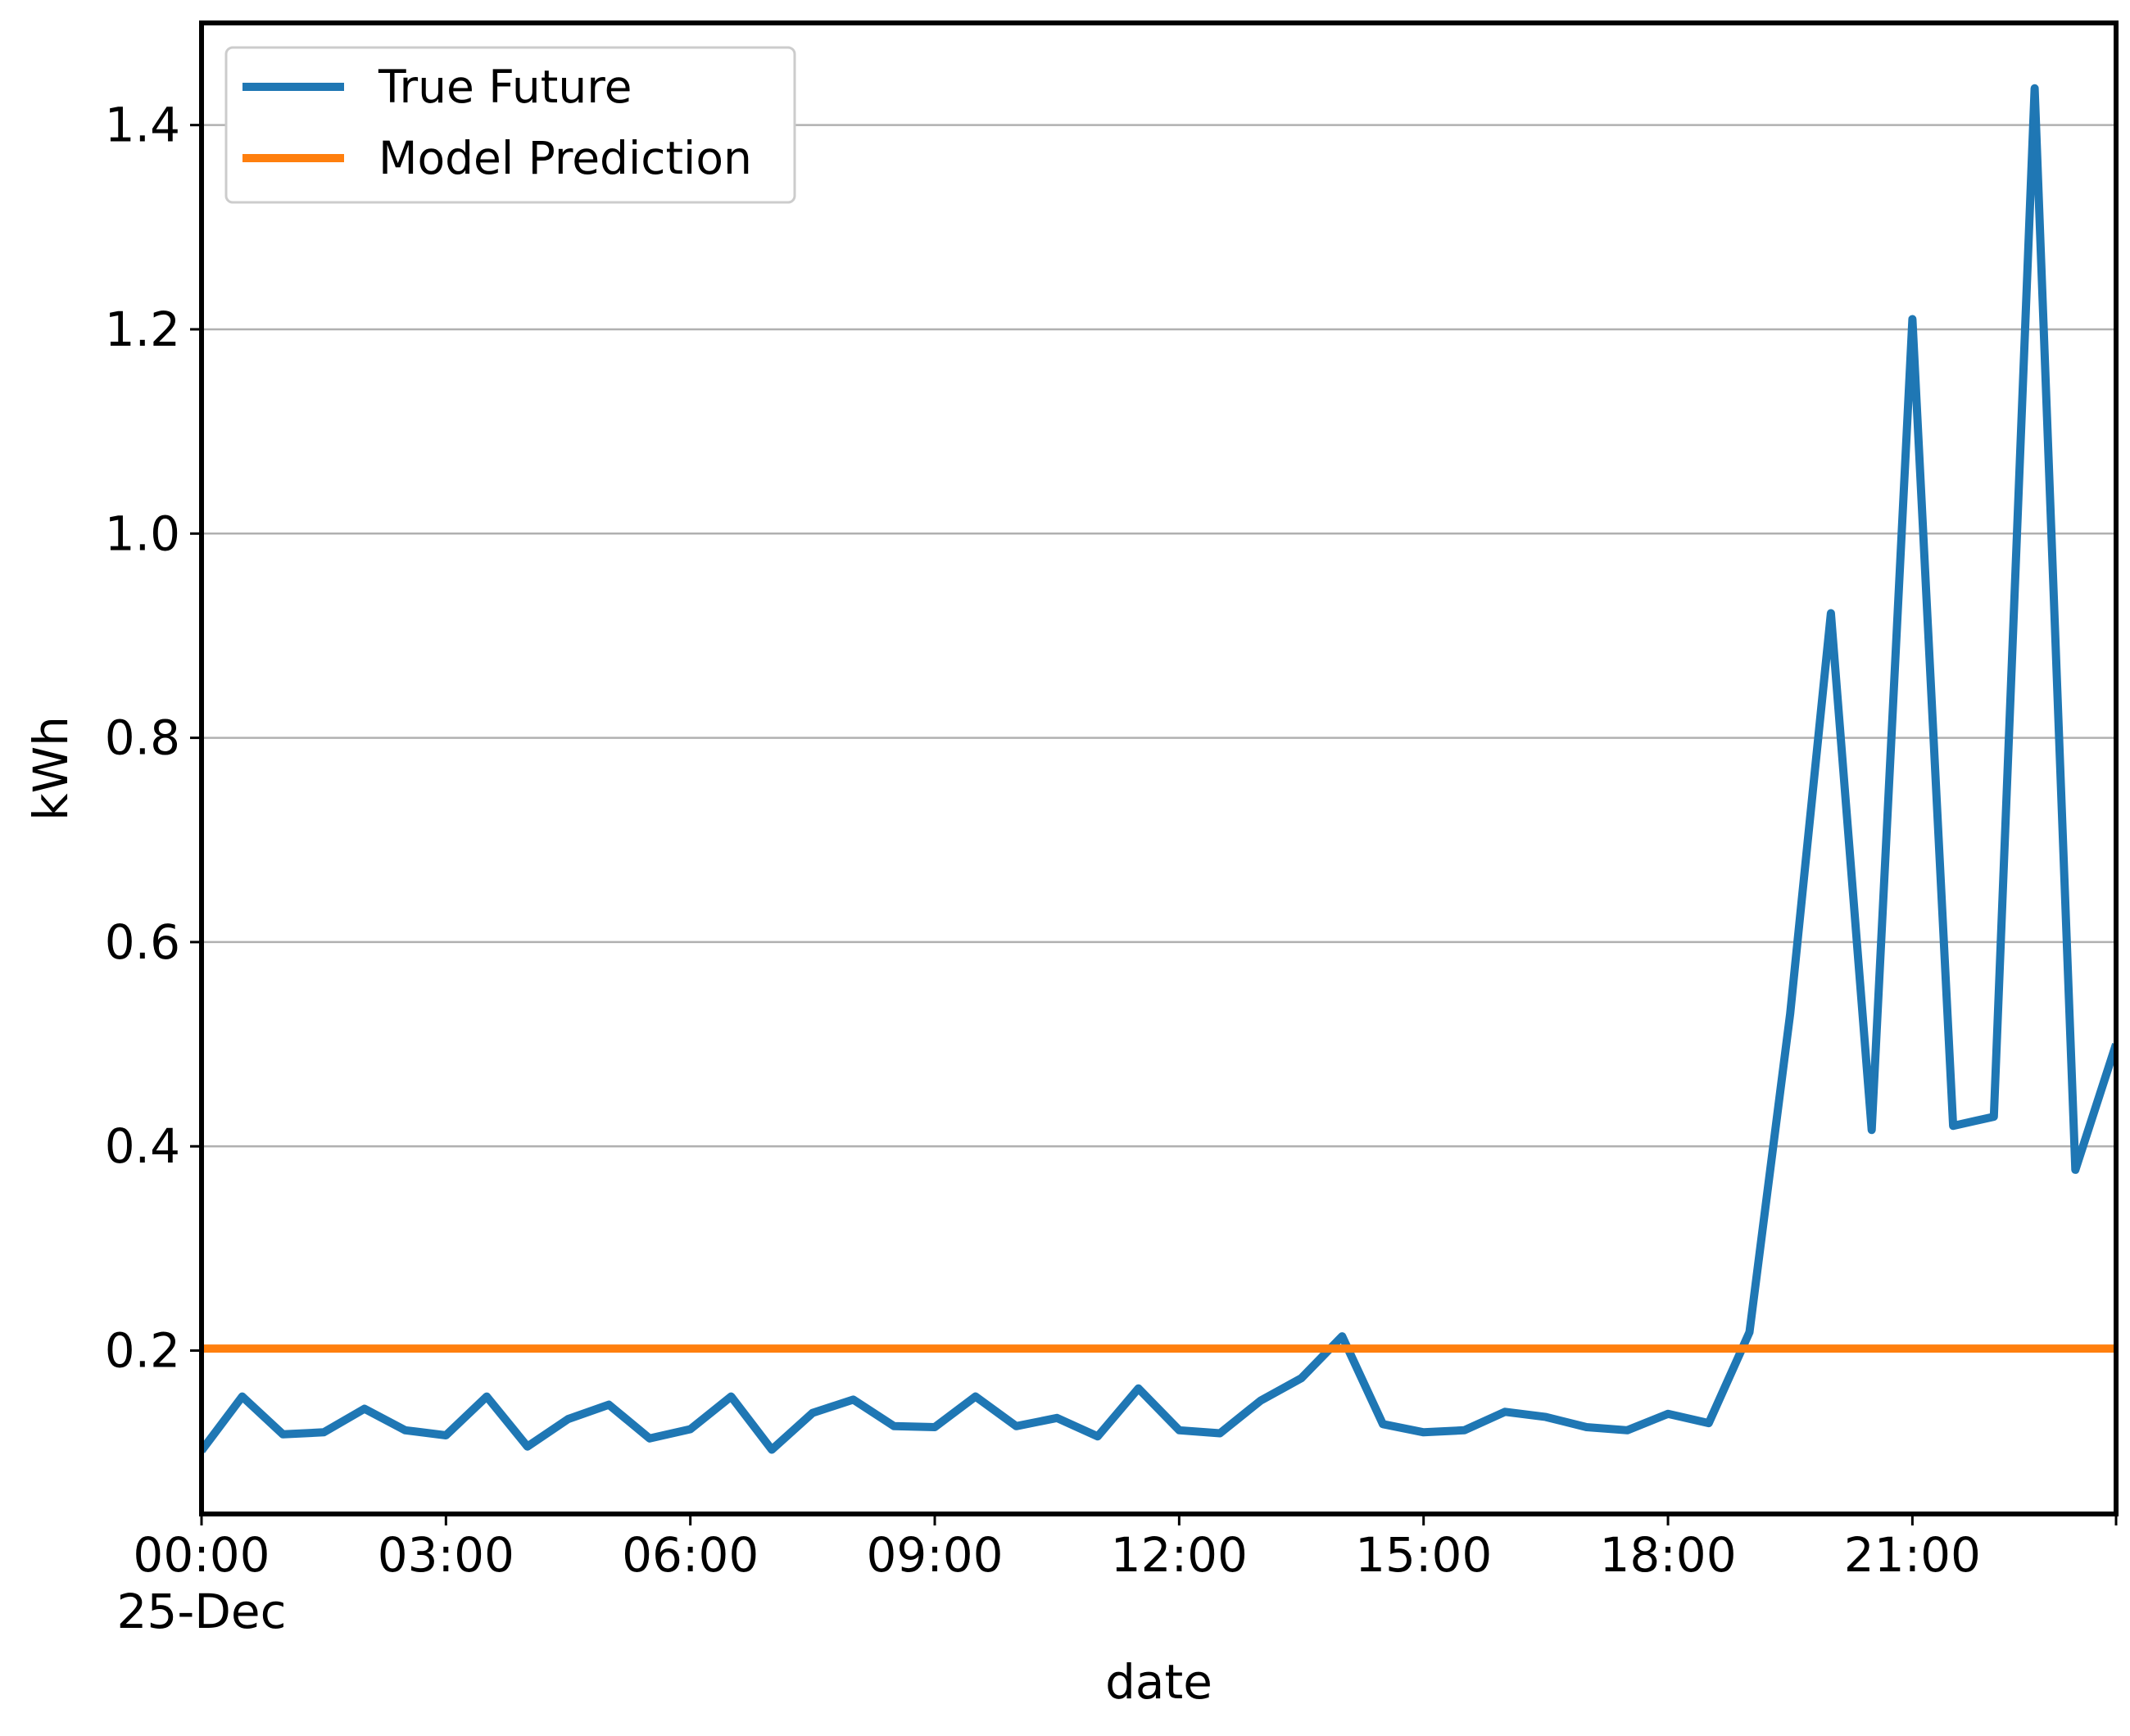 The width and height of the screenshot is (2130, 1736). What do you see at coordinates (142, 329) in the screenshot?
I see `y-tick-label: 1.2` at bounding box center [142, 329].